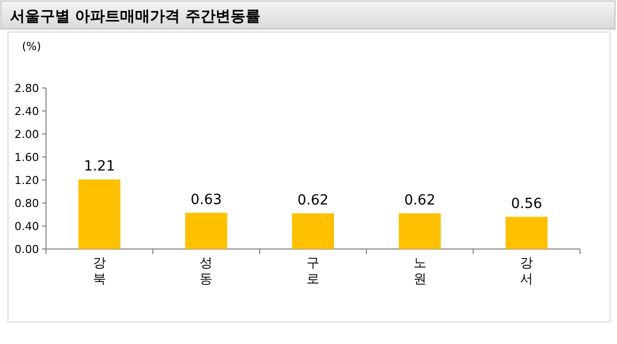 The width and height of the screenshot is (617, 344). I want to click on y-tick-label: 2.40, so click(26, 111).